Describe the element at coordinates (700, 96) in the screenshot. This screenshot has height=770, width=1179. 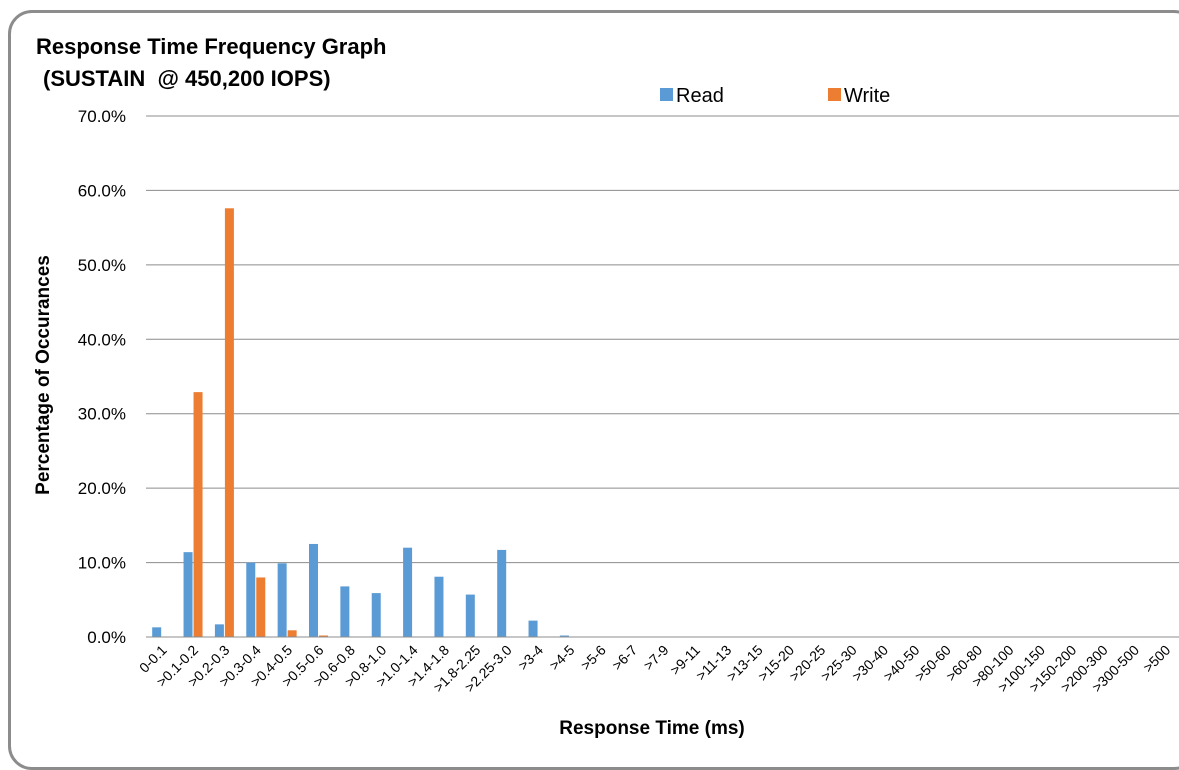
I see `legend-label-read: Read` at that location.